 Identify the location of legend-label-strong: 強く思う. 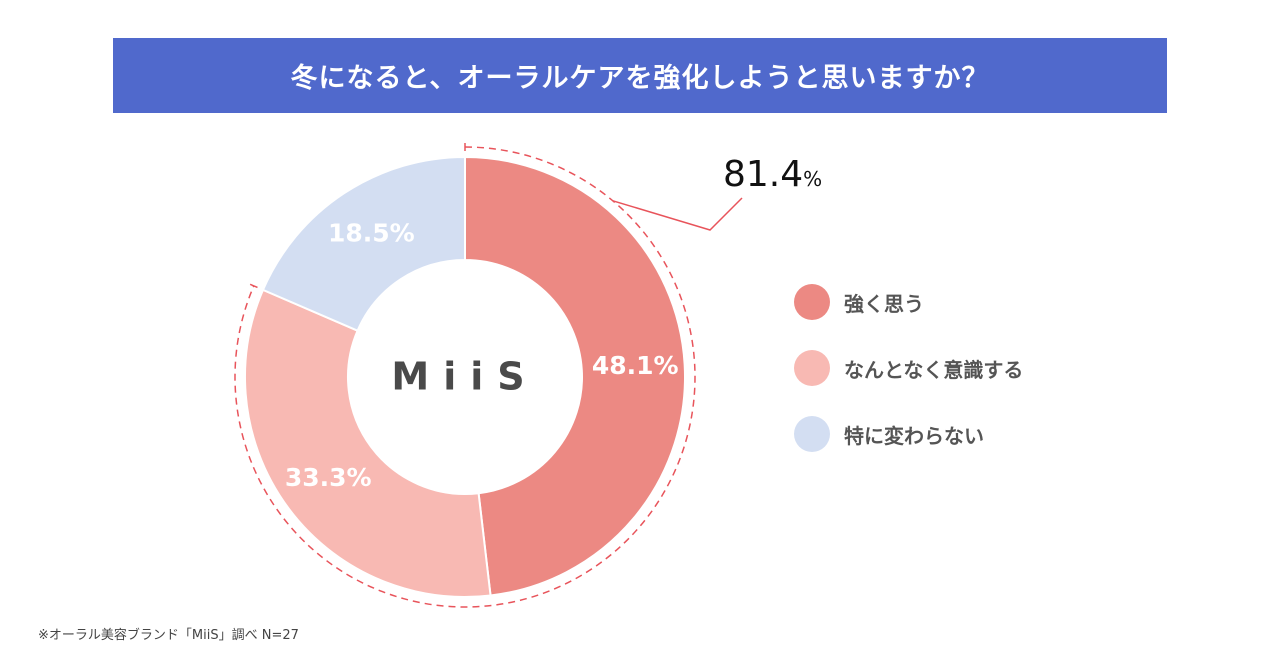
(884, 303).